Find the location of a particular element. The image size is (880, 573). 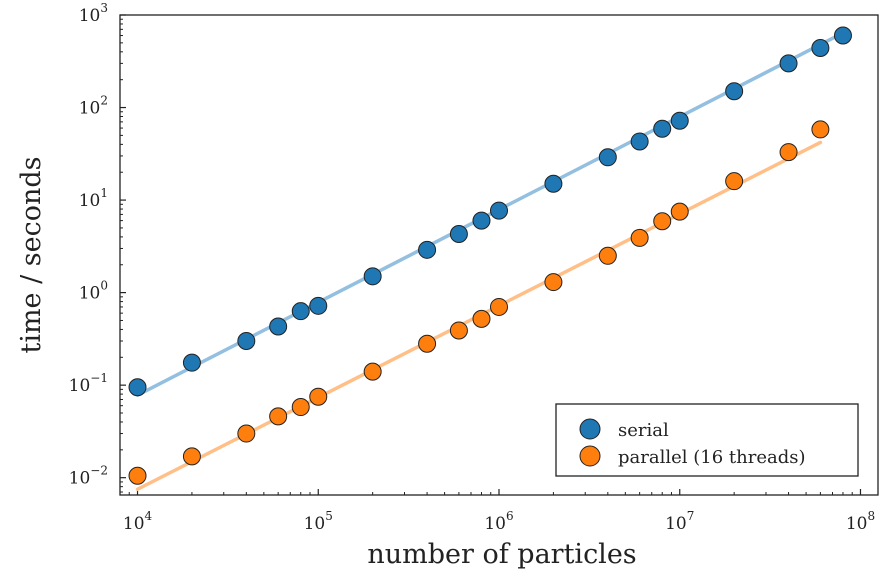

x-tick-label: 10⁵ is located at coordinates (318, 521).